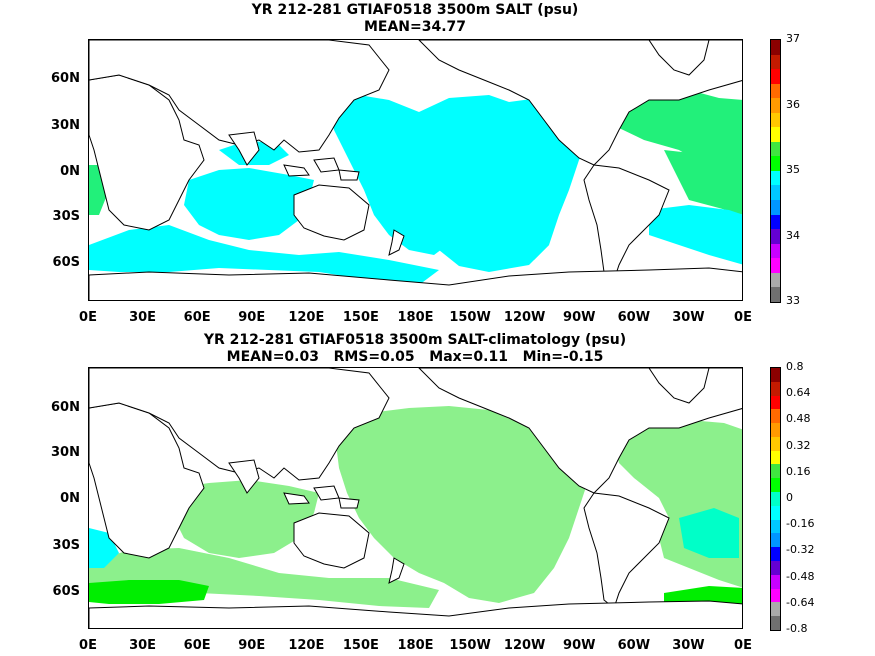 The height and width of the screenshot is (656, 875). What do you see at coordinates (800, 576) in the screenshot?
I see `colorbar-tick-label: -0.48` at bounding box center [800, 576].